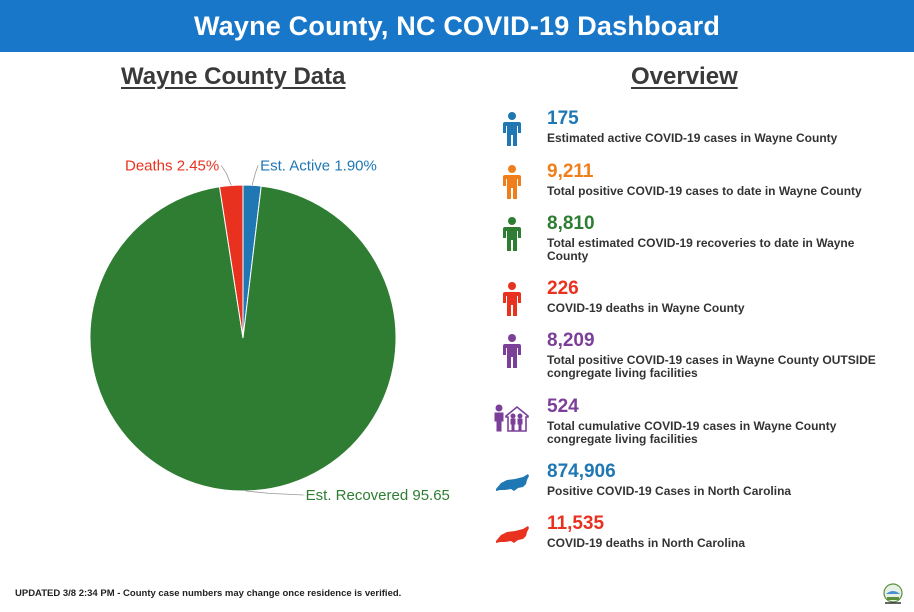  Describe the element at coordinates (563, 288) in the screenshot. I see `stat-value: 226` at that location.